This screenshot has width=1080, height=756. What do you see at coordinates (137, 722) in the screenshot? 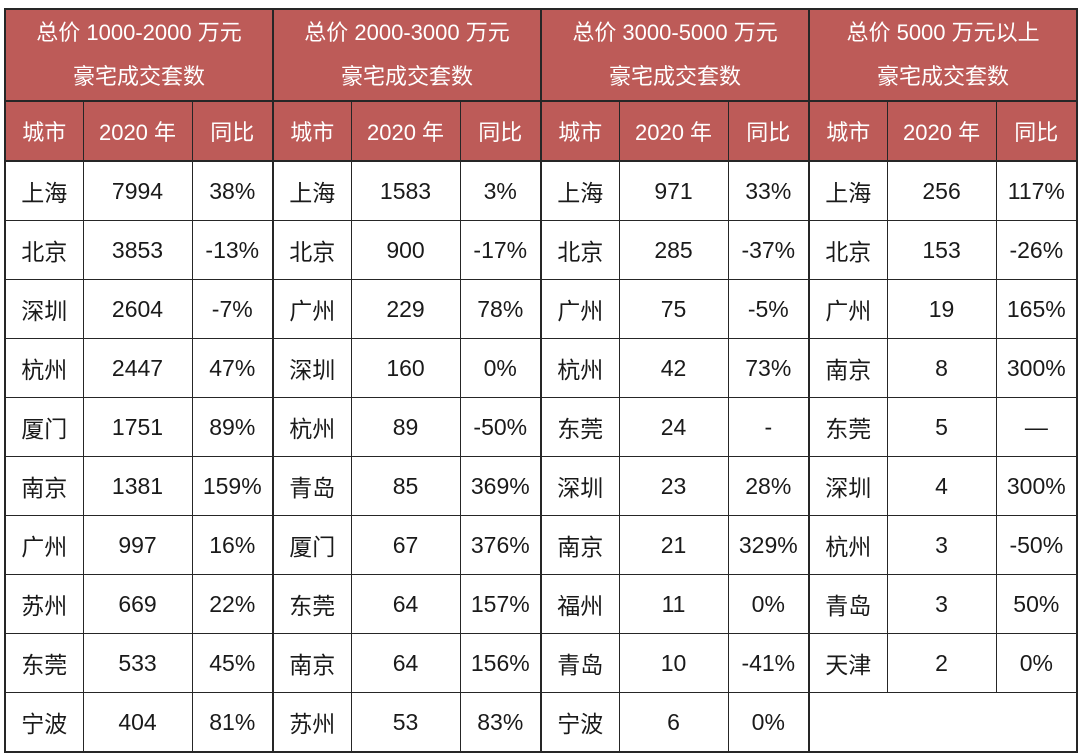
I see `value-2020-cell: 404` at bounding box center [137, 722].